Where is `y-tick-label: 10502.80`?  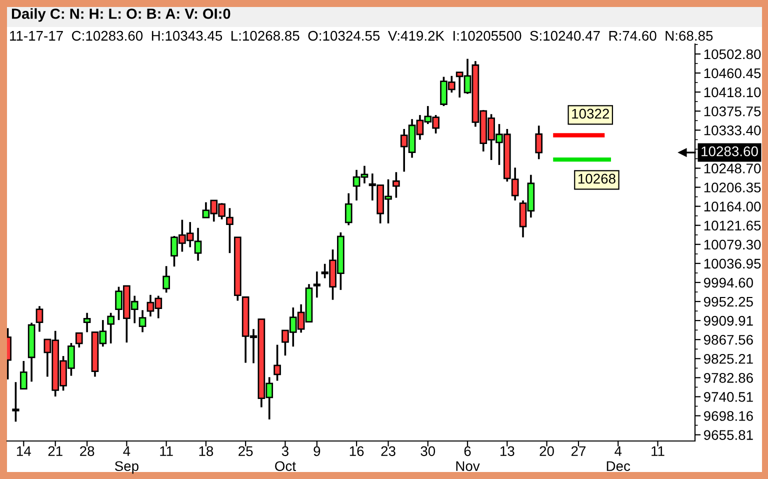
y-tick-label: 10502.80 is located at coordinates (732, 54).